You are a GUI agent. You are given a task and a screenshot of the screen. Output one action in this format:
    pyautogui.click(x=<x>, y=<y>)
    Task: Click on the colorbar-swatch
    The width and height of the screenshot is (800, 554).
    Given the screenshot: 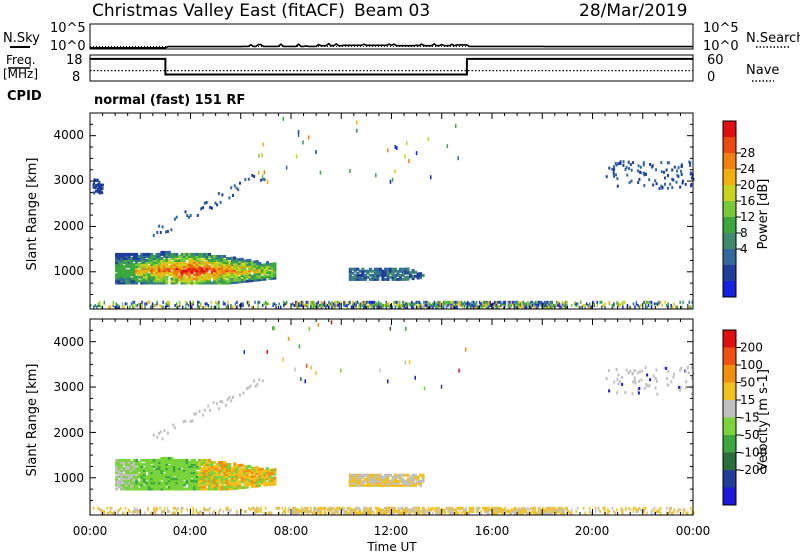 What is the action you would take?
    pyautogui.click(x=729, y=289)
    